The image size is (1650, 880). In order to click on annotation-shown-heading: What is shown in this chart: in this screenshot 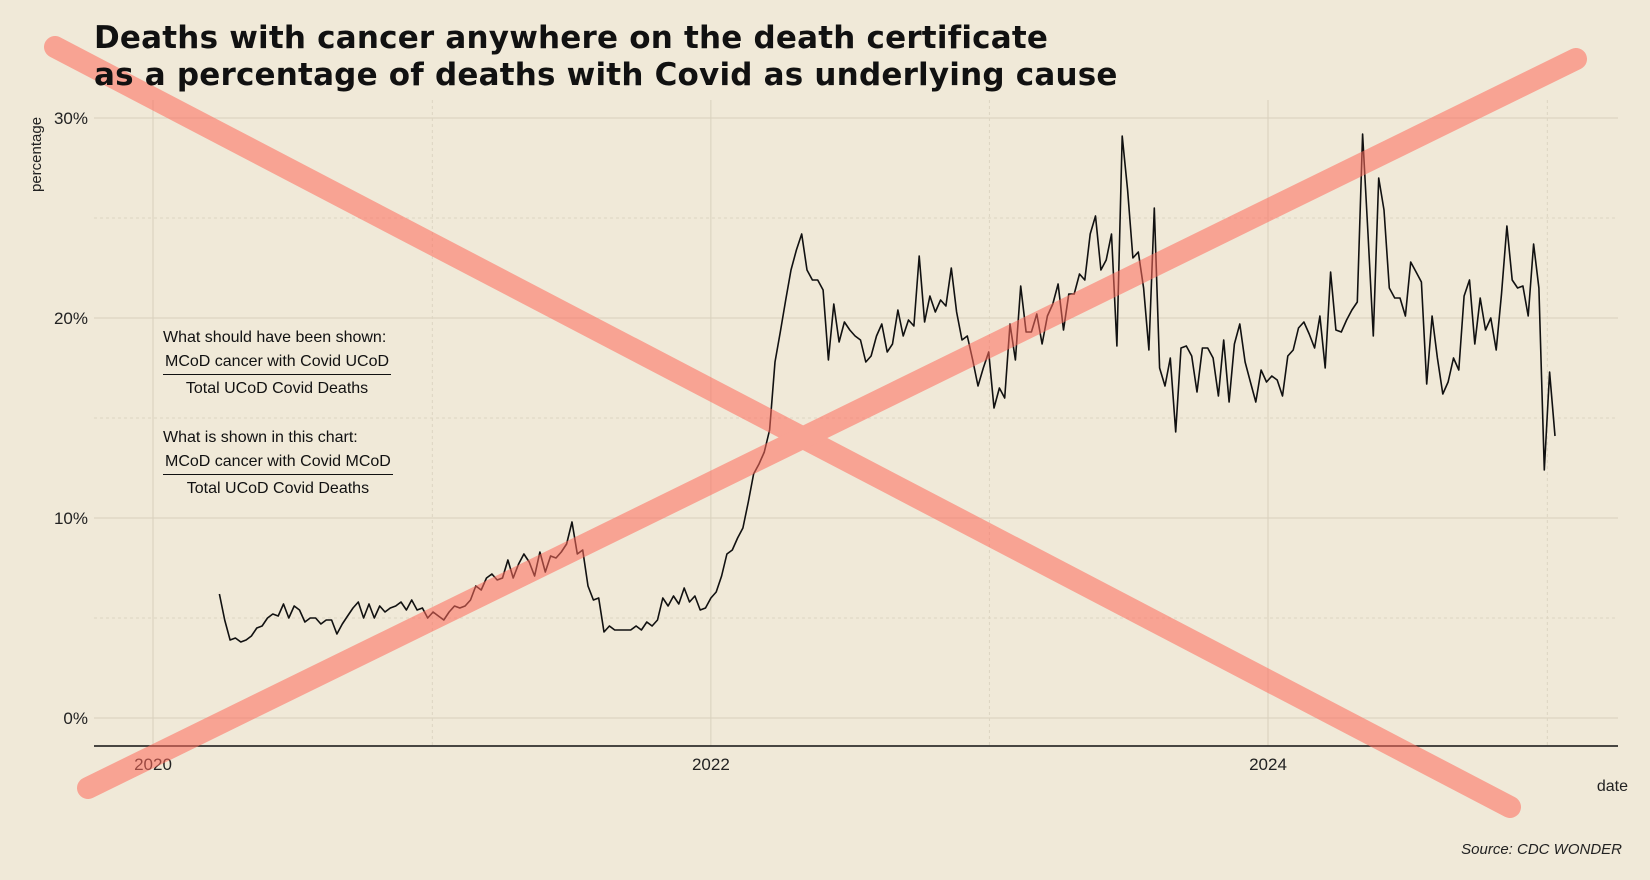, I will do `click(260, 437)`.